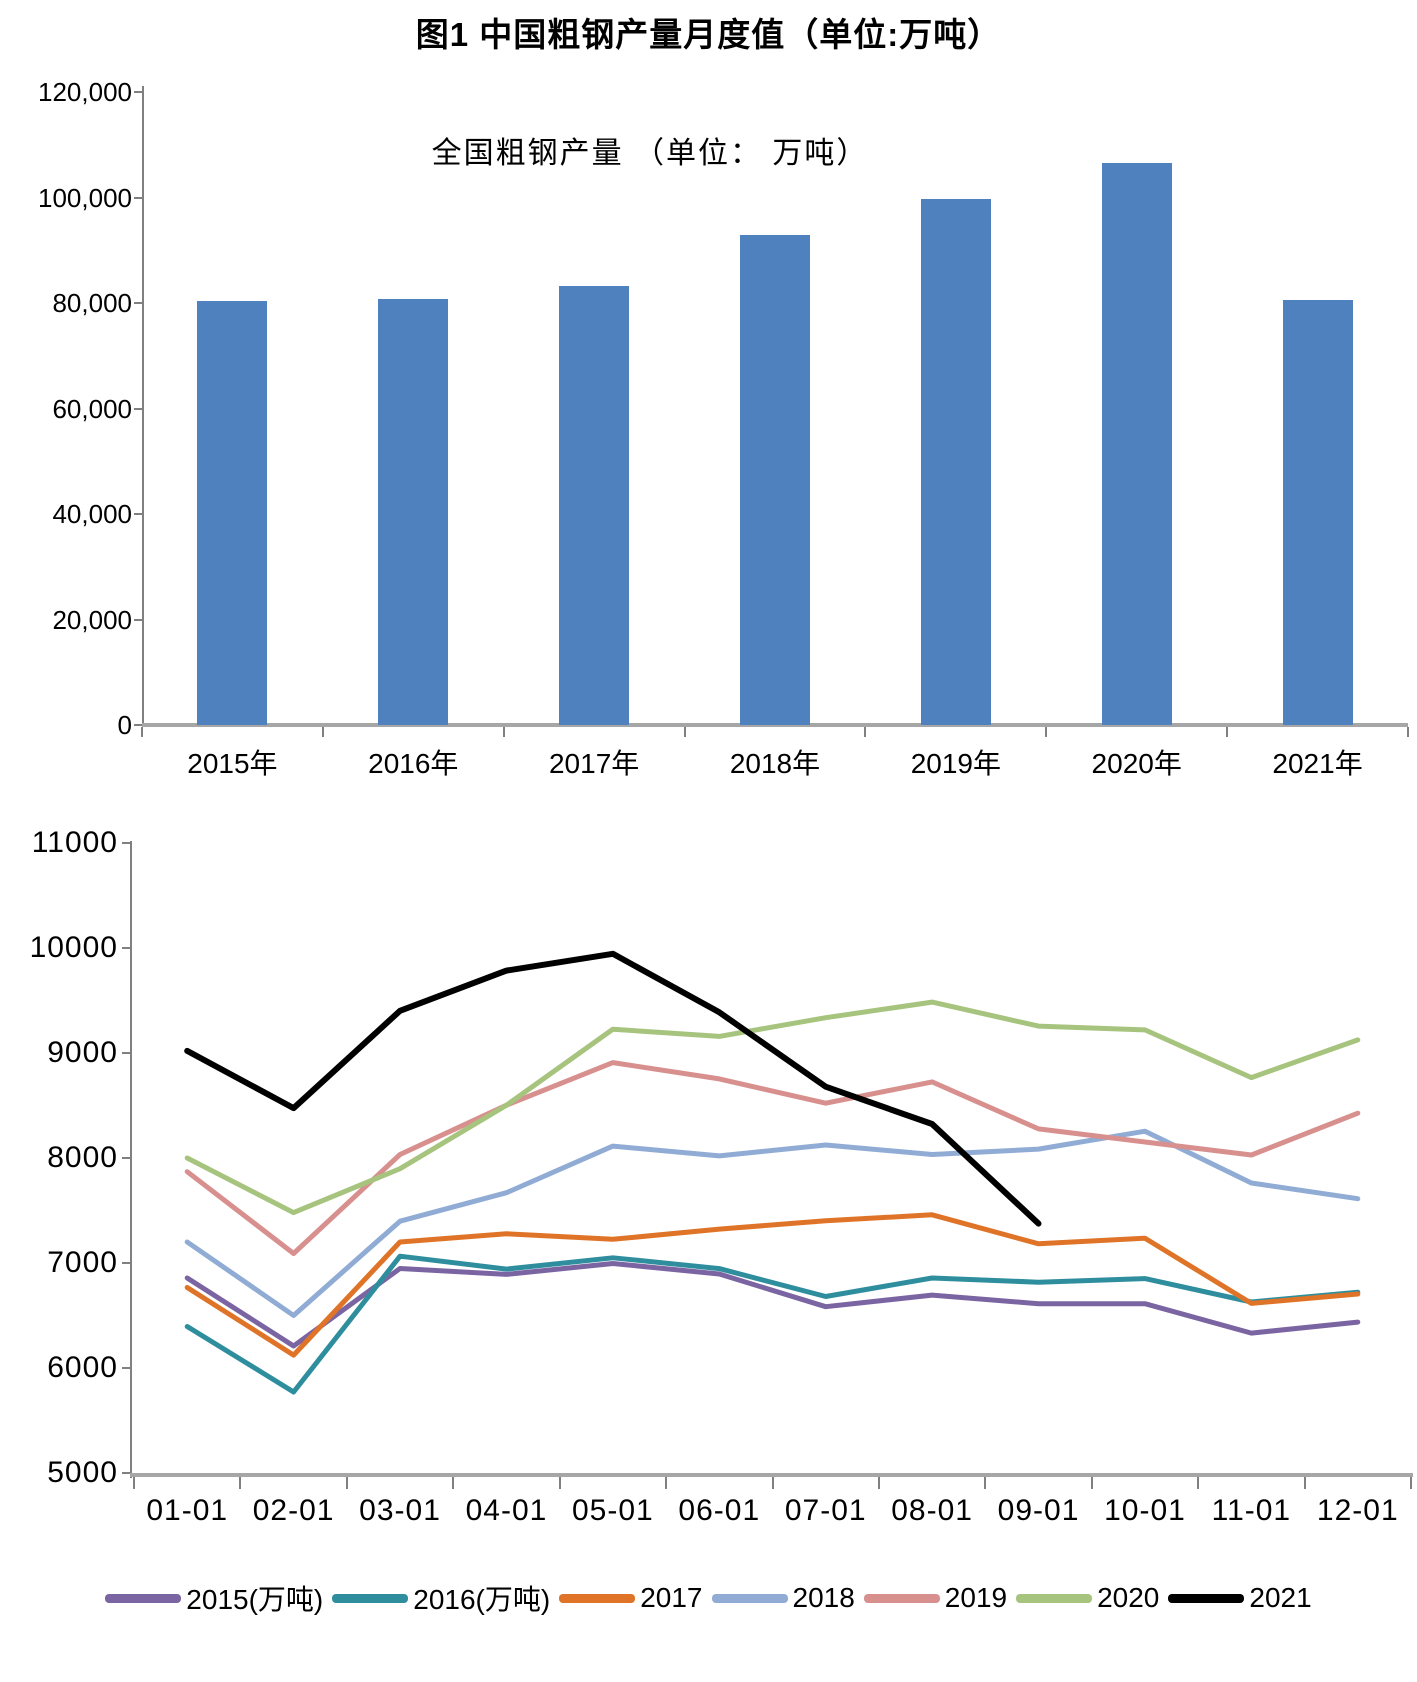  I want to click on line-y-tick-label: 9000, so click(82, 1052).